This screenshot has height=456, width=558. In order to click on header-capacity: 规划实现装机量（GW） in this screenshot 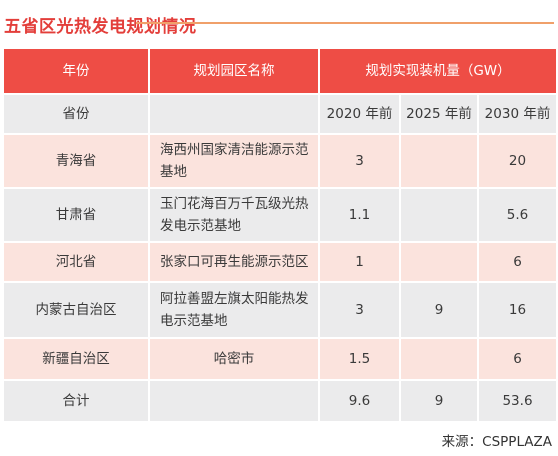, I will do `click(437, 71)`.